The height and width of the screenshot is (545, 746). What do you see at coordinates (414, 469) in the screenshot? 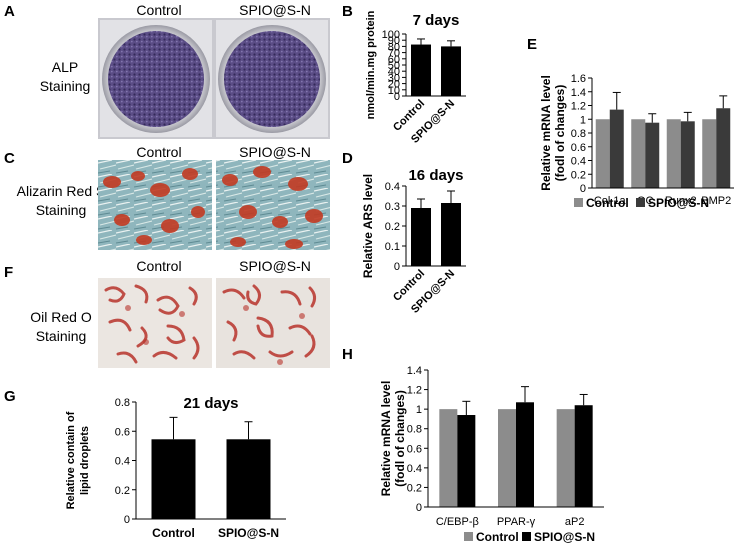
I see `chart-h-ytick-label: 0.4` at bounding box center [414, 469].